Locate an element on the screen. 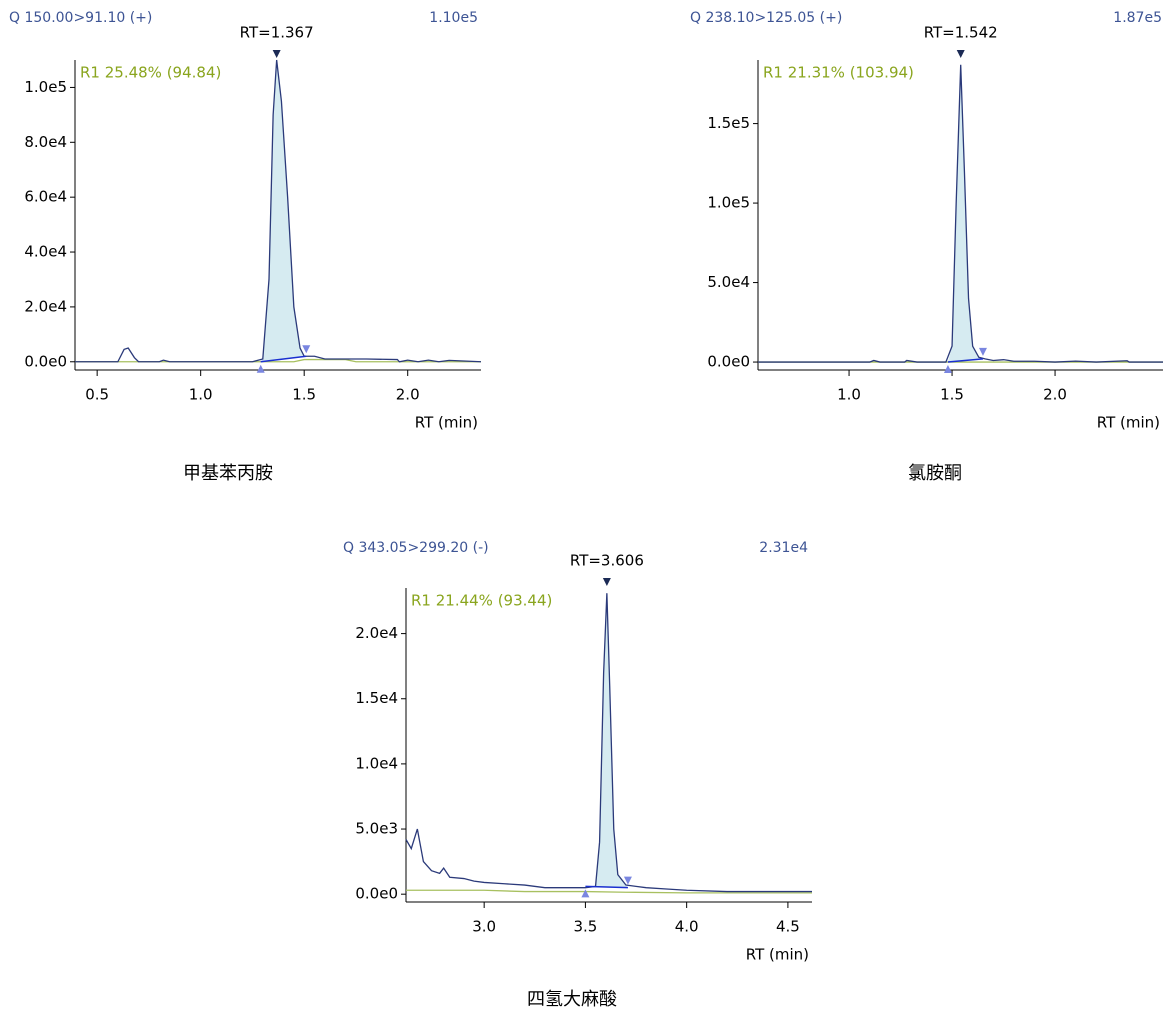 This screenshot has width=1168, height=1019. x-tick-label: 4.0 is located at coordinates (687, 927).